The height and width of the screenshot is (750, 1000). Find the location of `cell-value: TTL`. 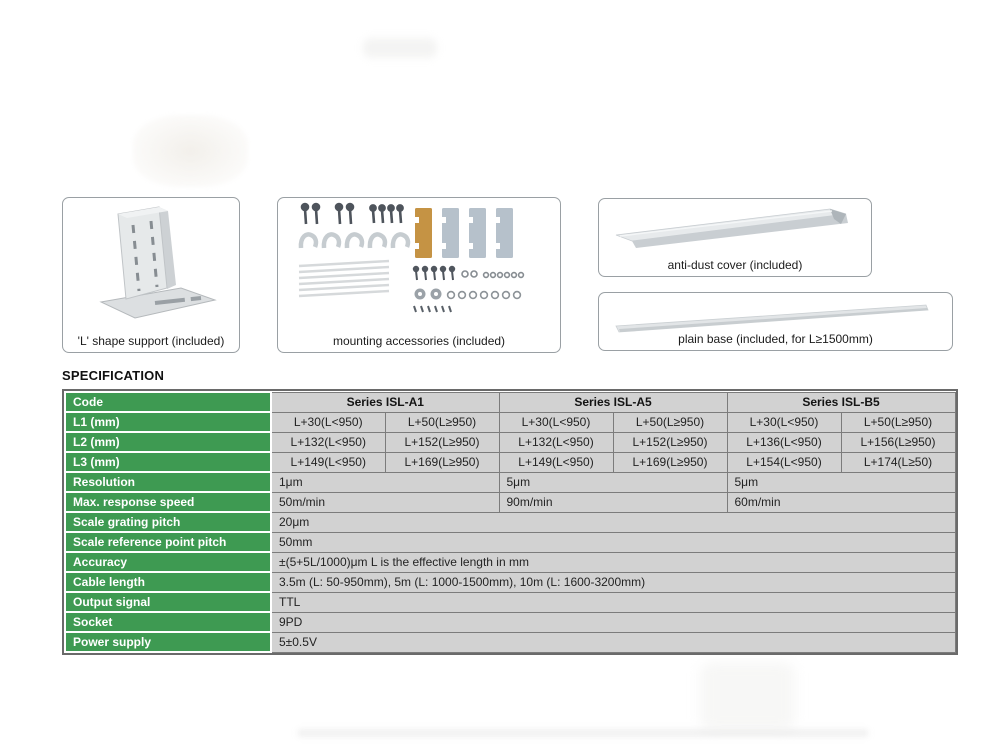

cell-value: TTL is located at coordinates (613, 602).